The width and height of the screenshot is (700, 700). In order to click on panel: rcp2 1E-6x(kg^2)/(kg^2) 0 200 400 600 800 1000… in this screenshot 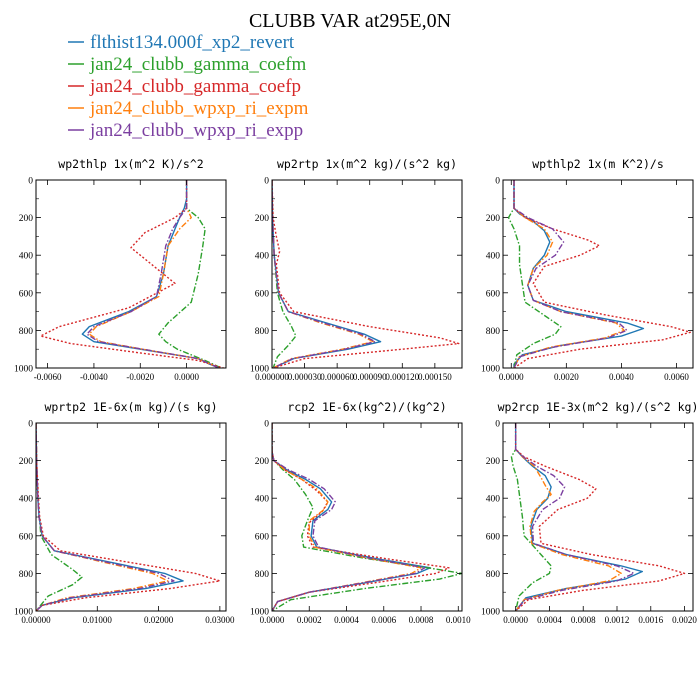, I will do `click(360, 512)`.